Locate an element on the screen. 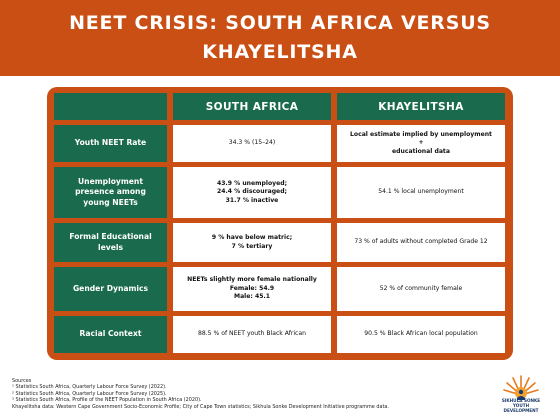  value-line: educational data is located at coordinates (421, 151).